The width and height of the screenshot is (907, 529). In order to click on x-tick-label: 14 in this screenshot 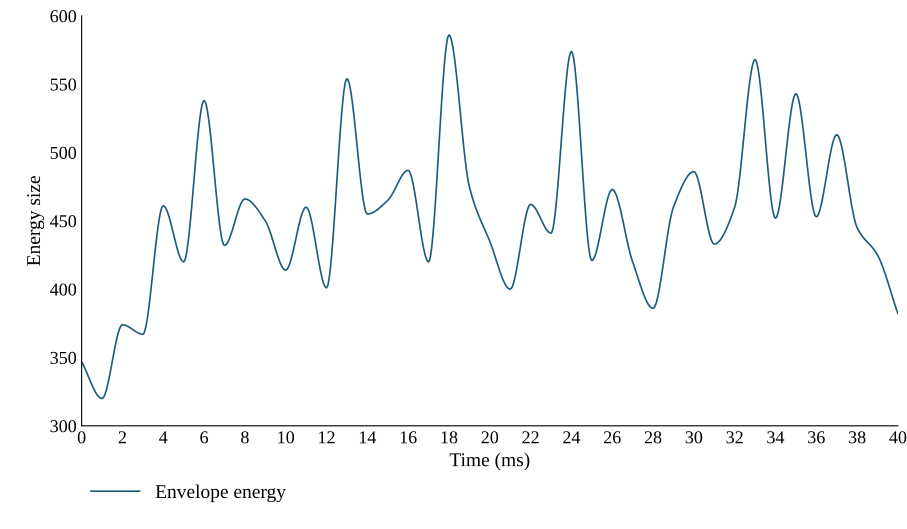, I will do `click(368, 437)`.